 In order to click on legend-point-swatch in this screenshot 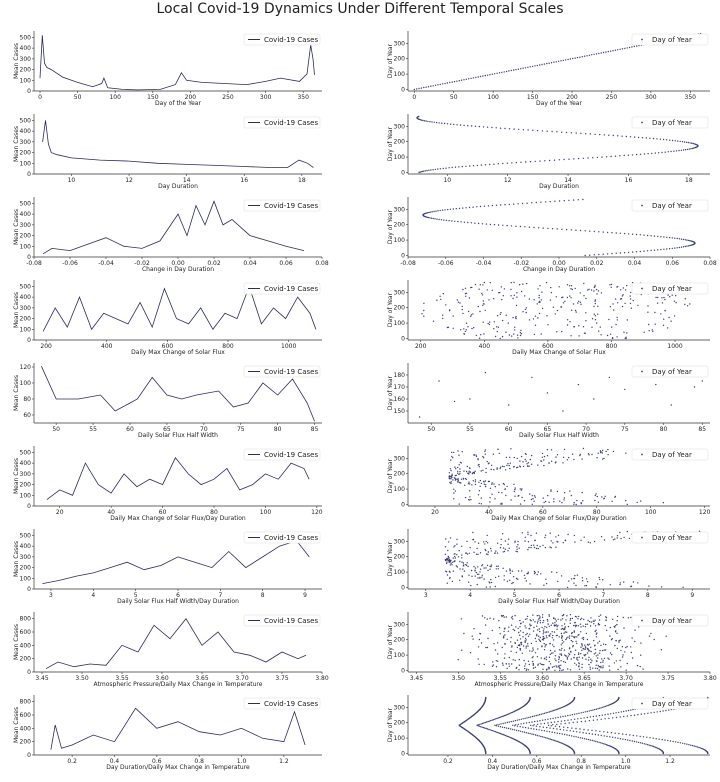, I will do `click(642, 703)`.